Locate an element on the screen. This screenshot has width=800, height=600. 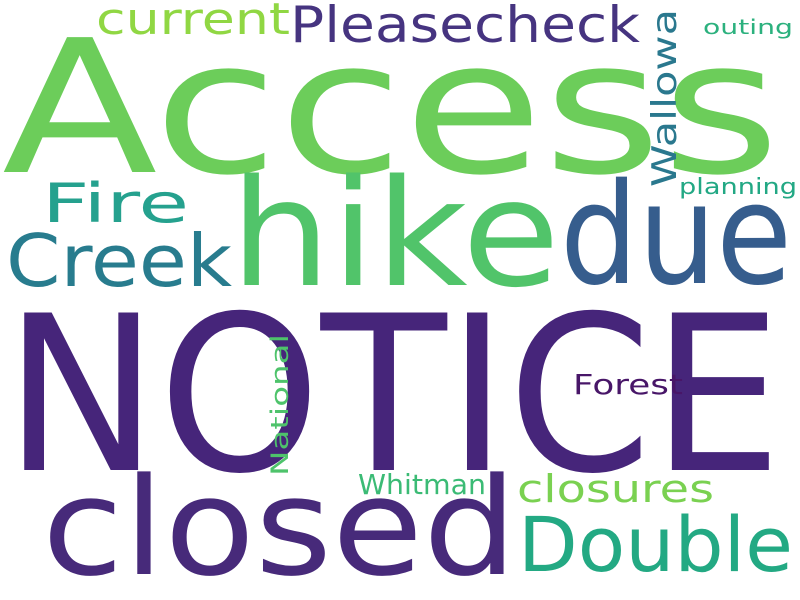
word-outing: outing is located at coordinates (748, 27).